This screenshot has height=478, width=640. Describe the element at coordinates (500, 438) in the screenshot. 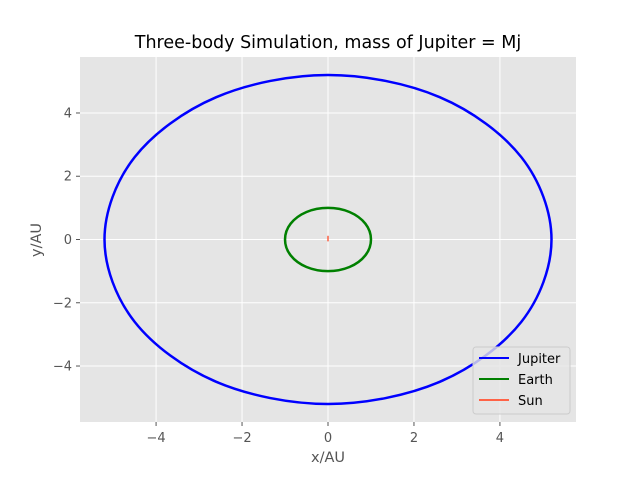

I see `x-tick-label-4: 4` at that location.